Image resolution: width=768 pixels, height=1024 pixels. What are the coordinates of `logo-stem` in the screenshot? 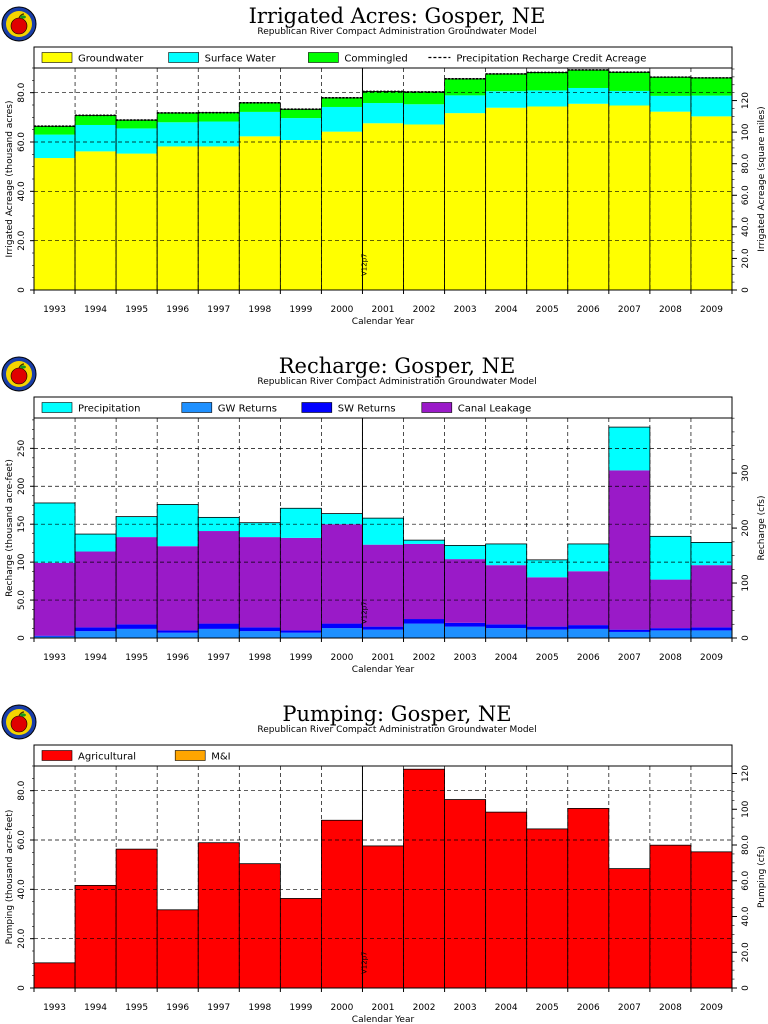 It's located at (21, 366).